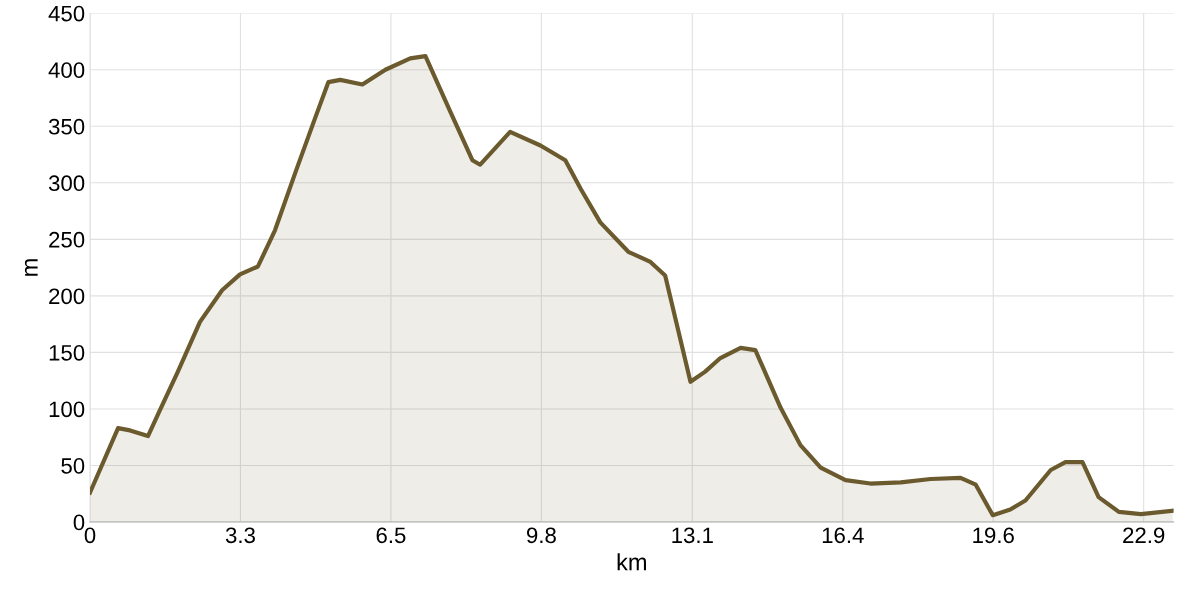 Image resolution: width=1200 pixels, height=600 pixels. What do you see at coordinates (541, 535) in the screenshot?
I see `x-tick-label: 9.8` at bounding box center [541, 535].